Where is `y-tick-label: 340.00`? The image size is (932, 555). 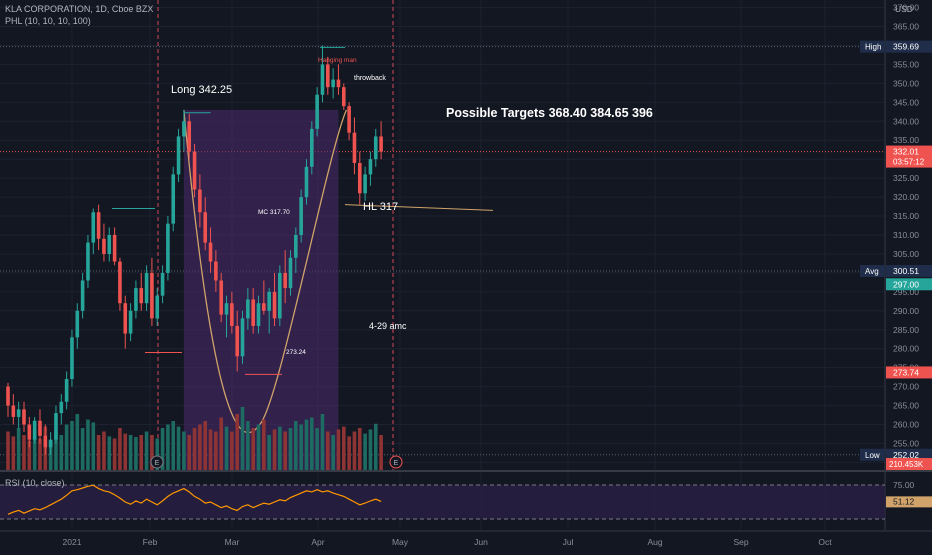
y-tick-label: 340.00 is located at coordinates (906, 121).